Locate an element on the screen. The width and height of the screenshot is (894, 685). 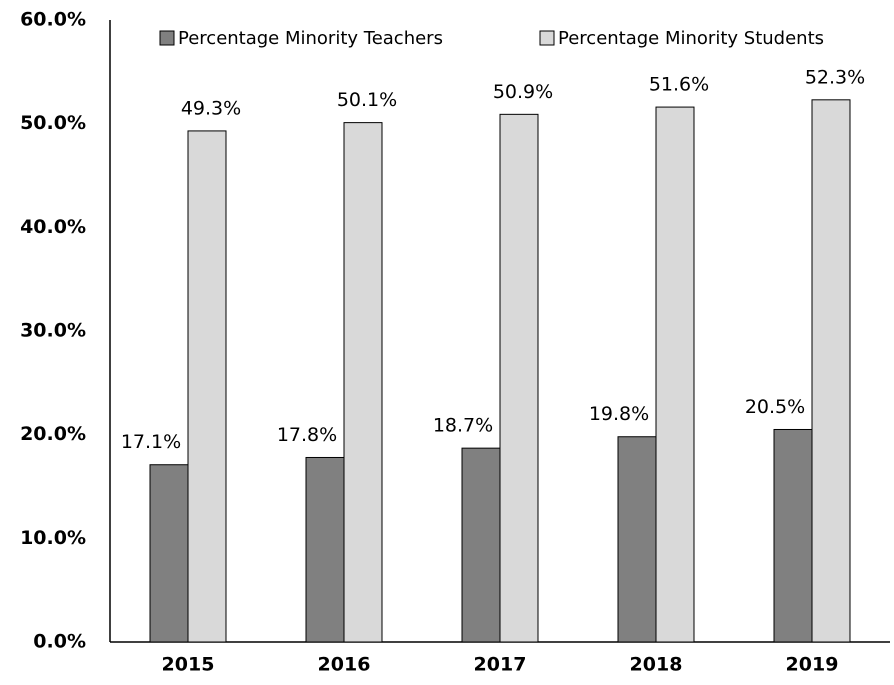
x-tick-label: 2017 is located at coordinates (500, 665).